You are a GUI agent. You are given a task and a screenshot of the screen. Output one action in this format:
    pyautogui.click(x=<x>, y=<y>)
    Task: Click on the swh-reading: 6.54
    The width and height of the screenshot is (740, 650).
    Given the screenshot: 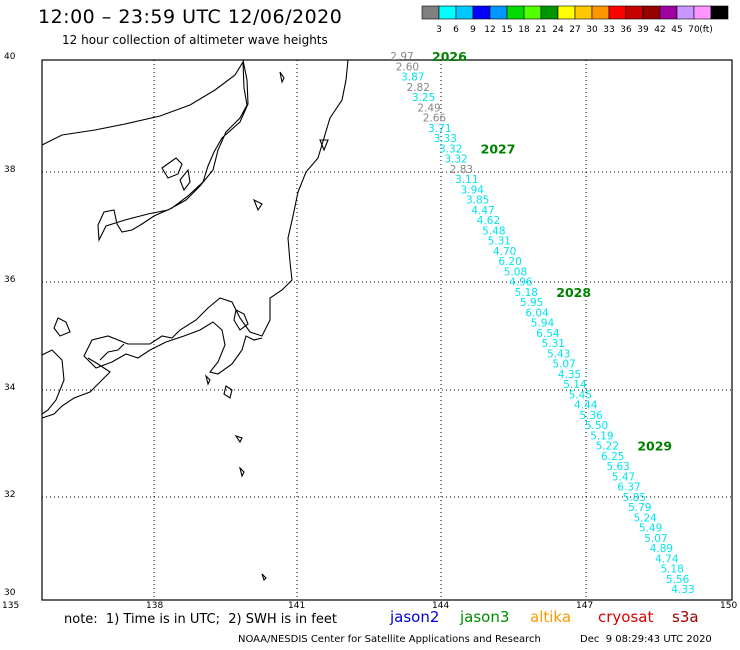 What is the action you would take?
    pyautogui.click(x=548, y=334)
    